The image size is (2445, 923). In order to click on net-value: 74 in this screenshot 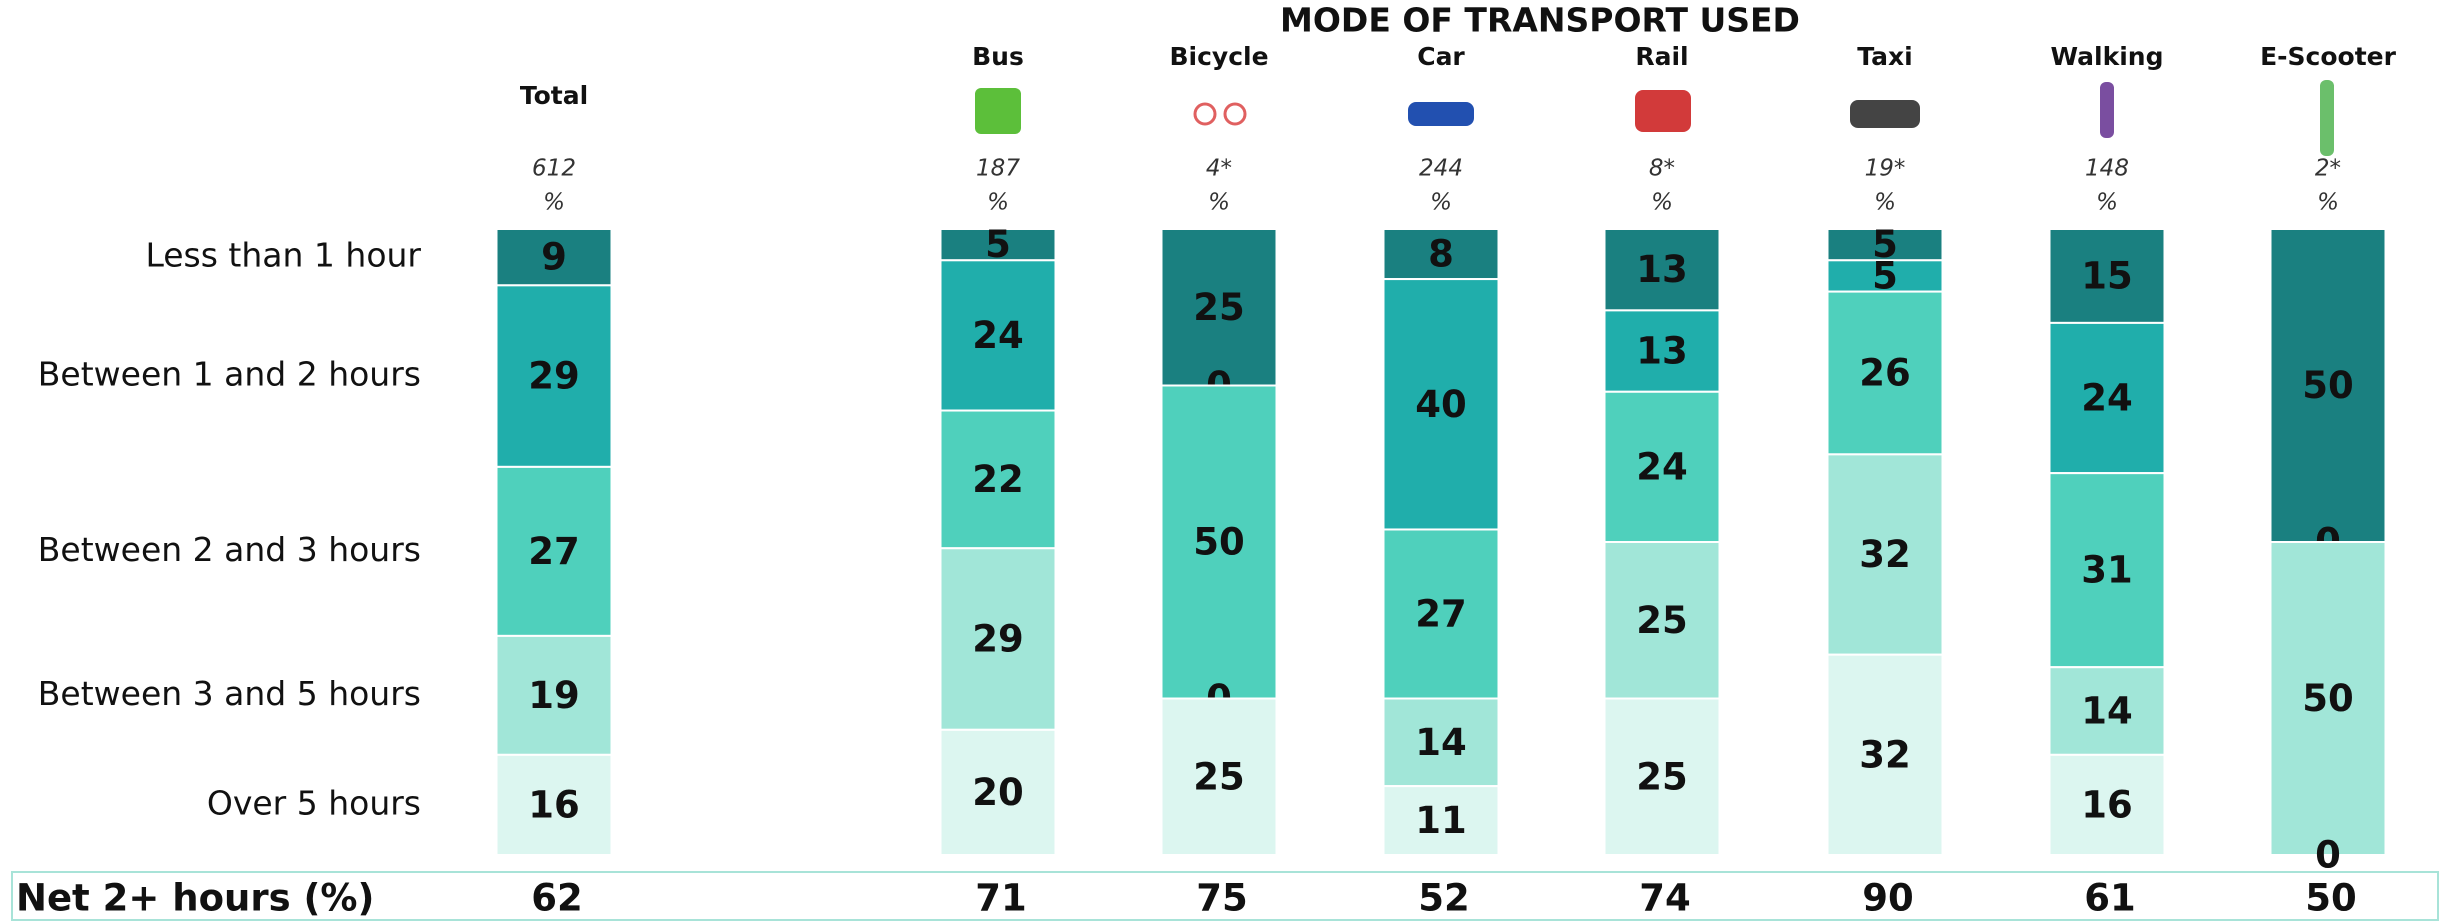, I will do `click(1665, 898)`.